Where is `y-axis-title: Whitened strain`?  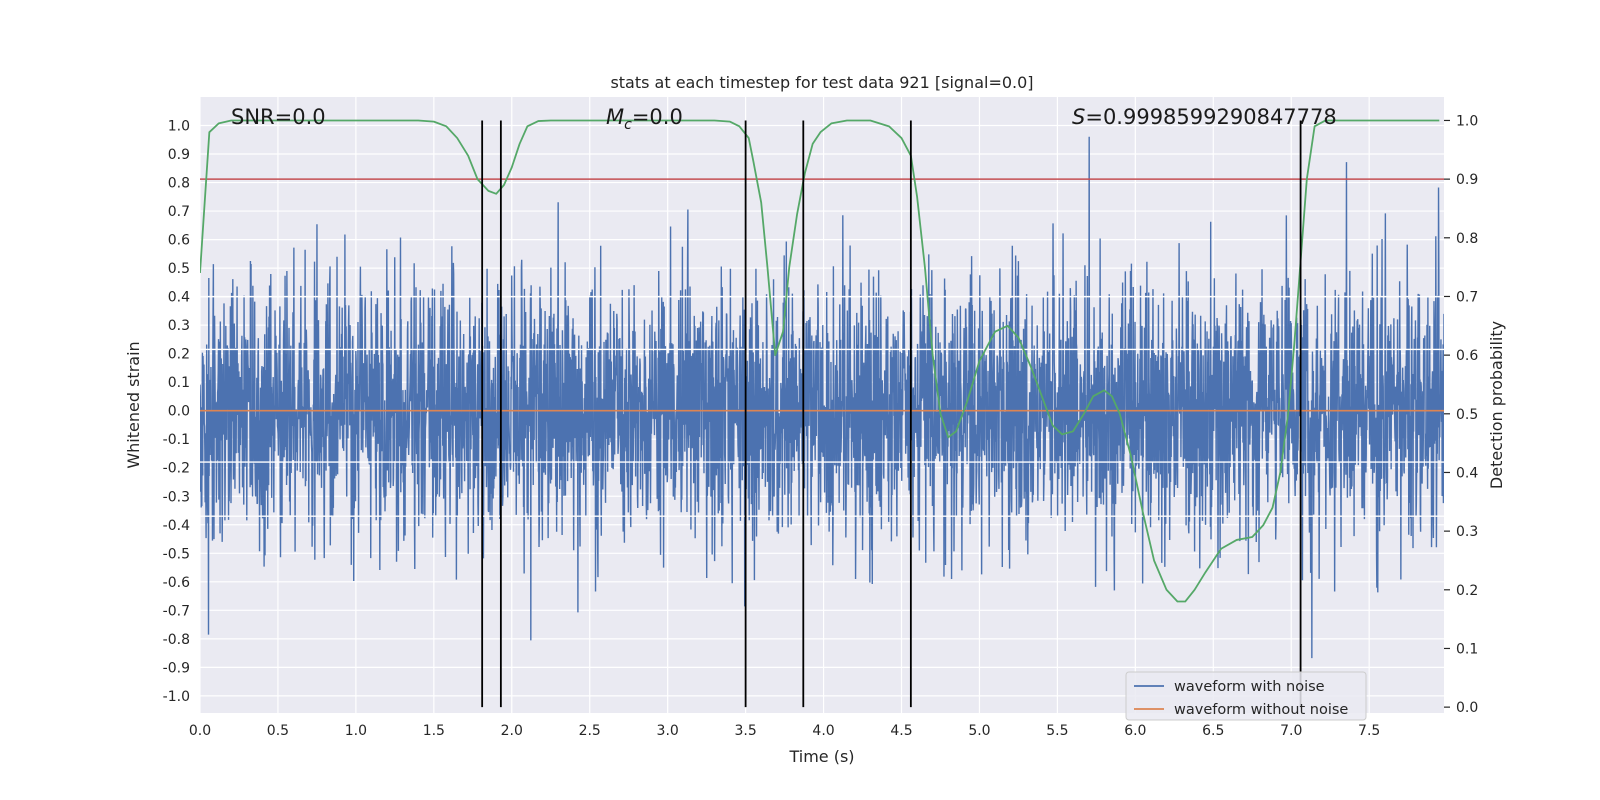 y-axis-title: Whitened strain is located at coordinates (133, 404).